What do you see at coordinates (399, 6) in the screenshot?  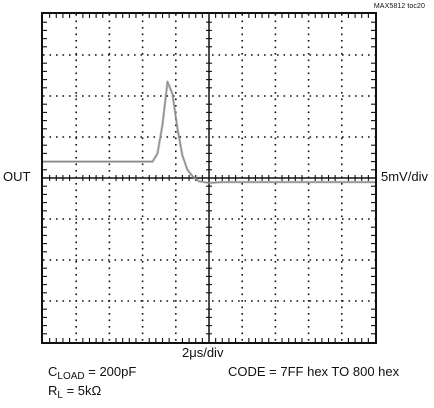 I see `figure-id: MAX5812 toc20` at bounding box center [399, 6].